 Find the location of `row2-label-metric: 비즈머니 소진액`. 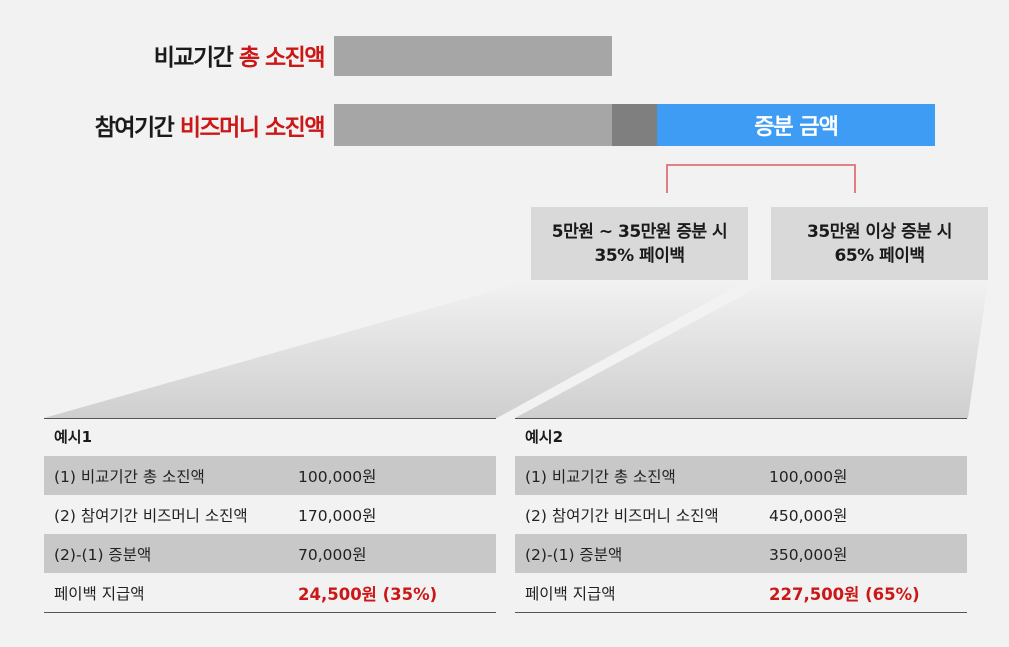

row2-label-metric: 비즈머니 소진액 is located at coordinates (252, 128).